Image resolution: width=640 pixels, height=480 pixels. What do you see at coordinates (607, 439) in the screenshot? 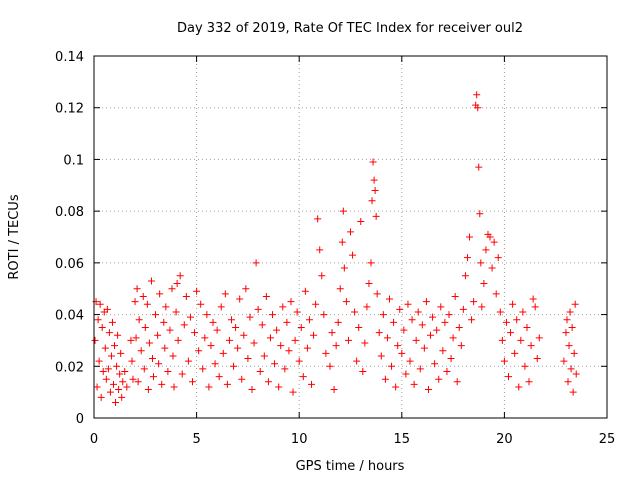
I see `x-tick-label: 25` at bounding box center [607, 439].